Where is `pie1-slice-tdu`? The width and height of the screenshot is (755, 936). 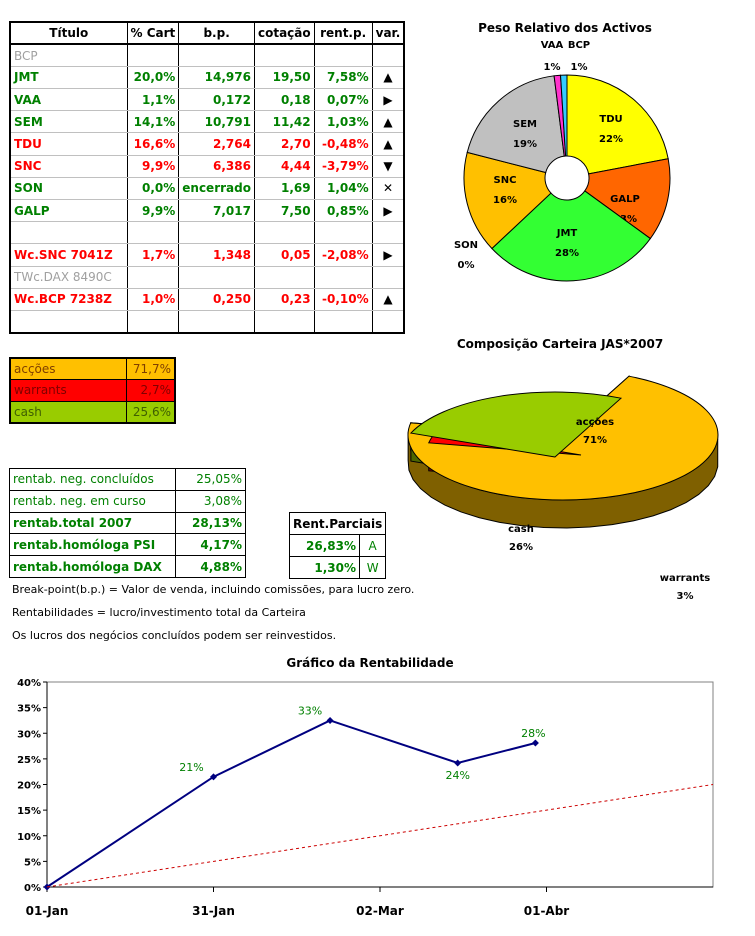 pie1-slice-tdu is located at coordinates (617, 124).